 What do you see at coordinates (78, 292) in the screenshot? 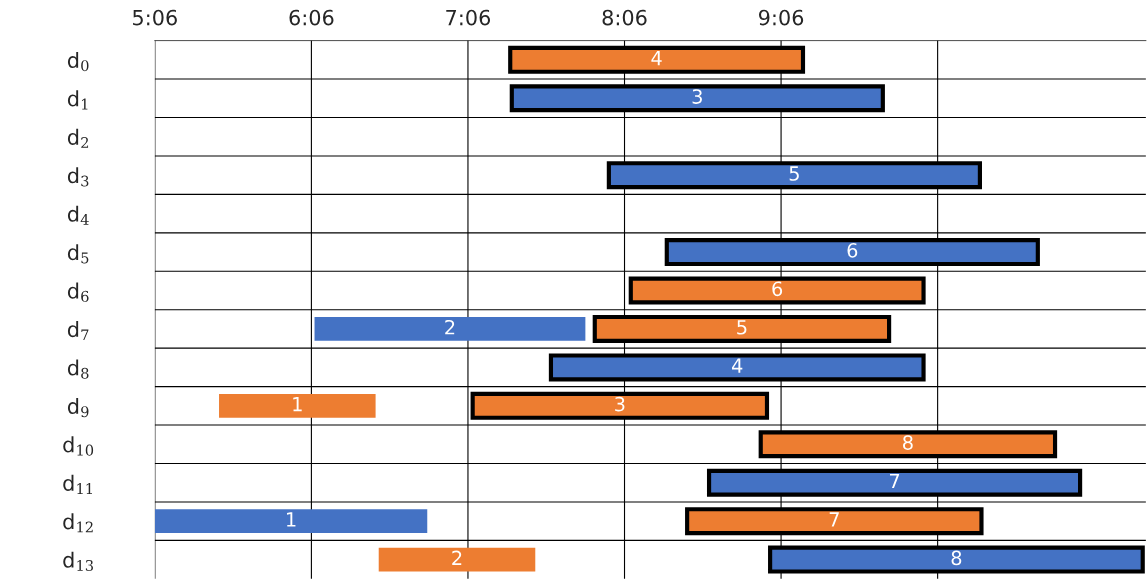
I see `y-tick-label: d$_{6}$` at bounding box center [78, 292].